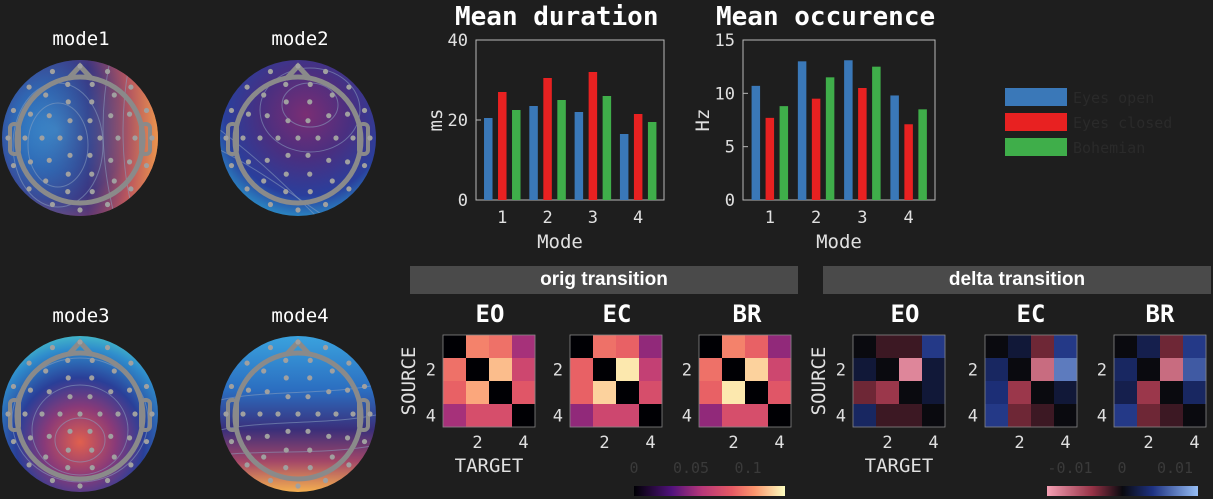 The image size is (1213, 499). I want to click on legend-label-0: Eyes open, so click(1113, 98).